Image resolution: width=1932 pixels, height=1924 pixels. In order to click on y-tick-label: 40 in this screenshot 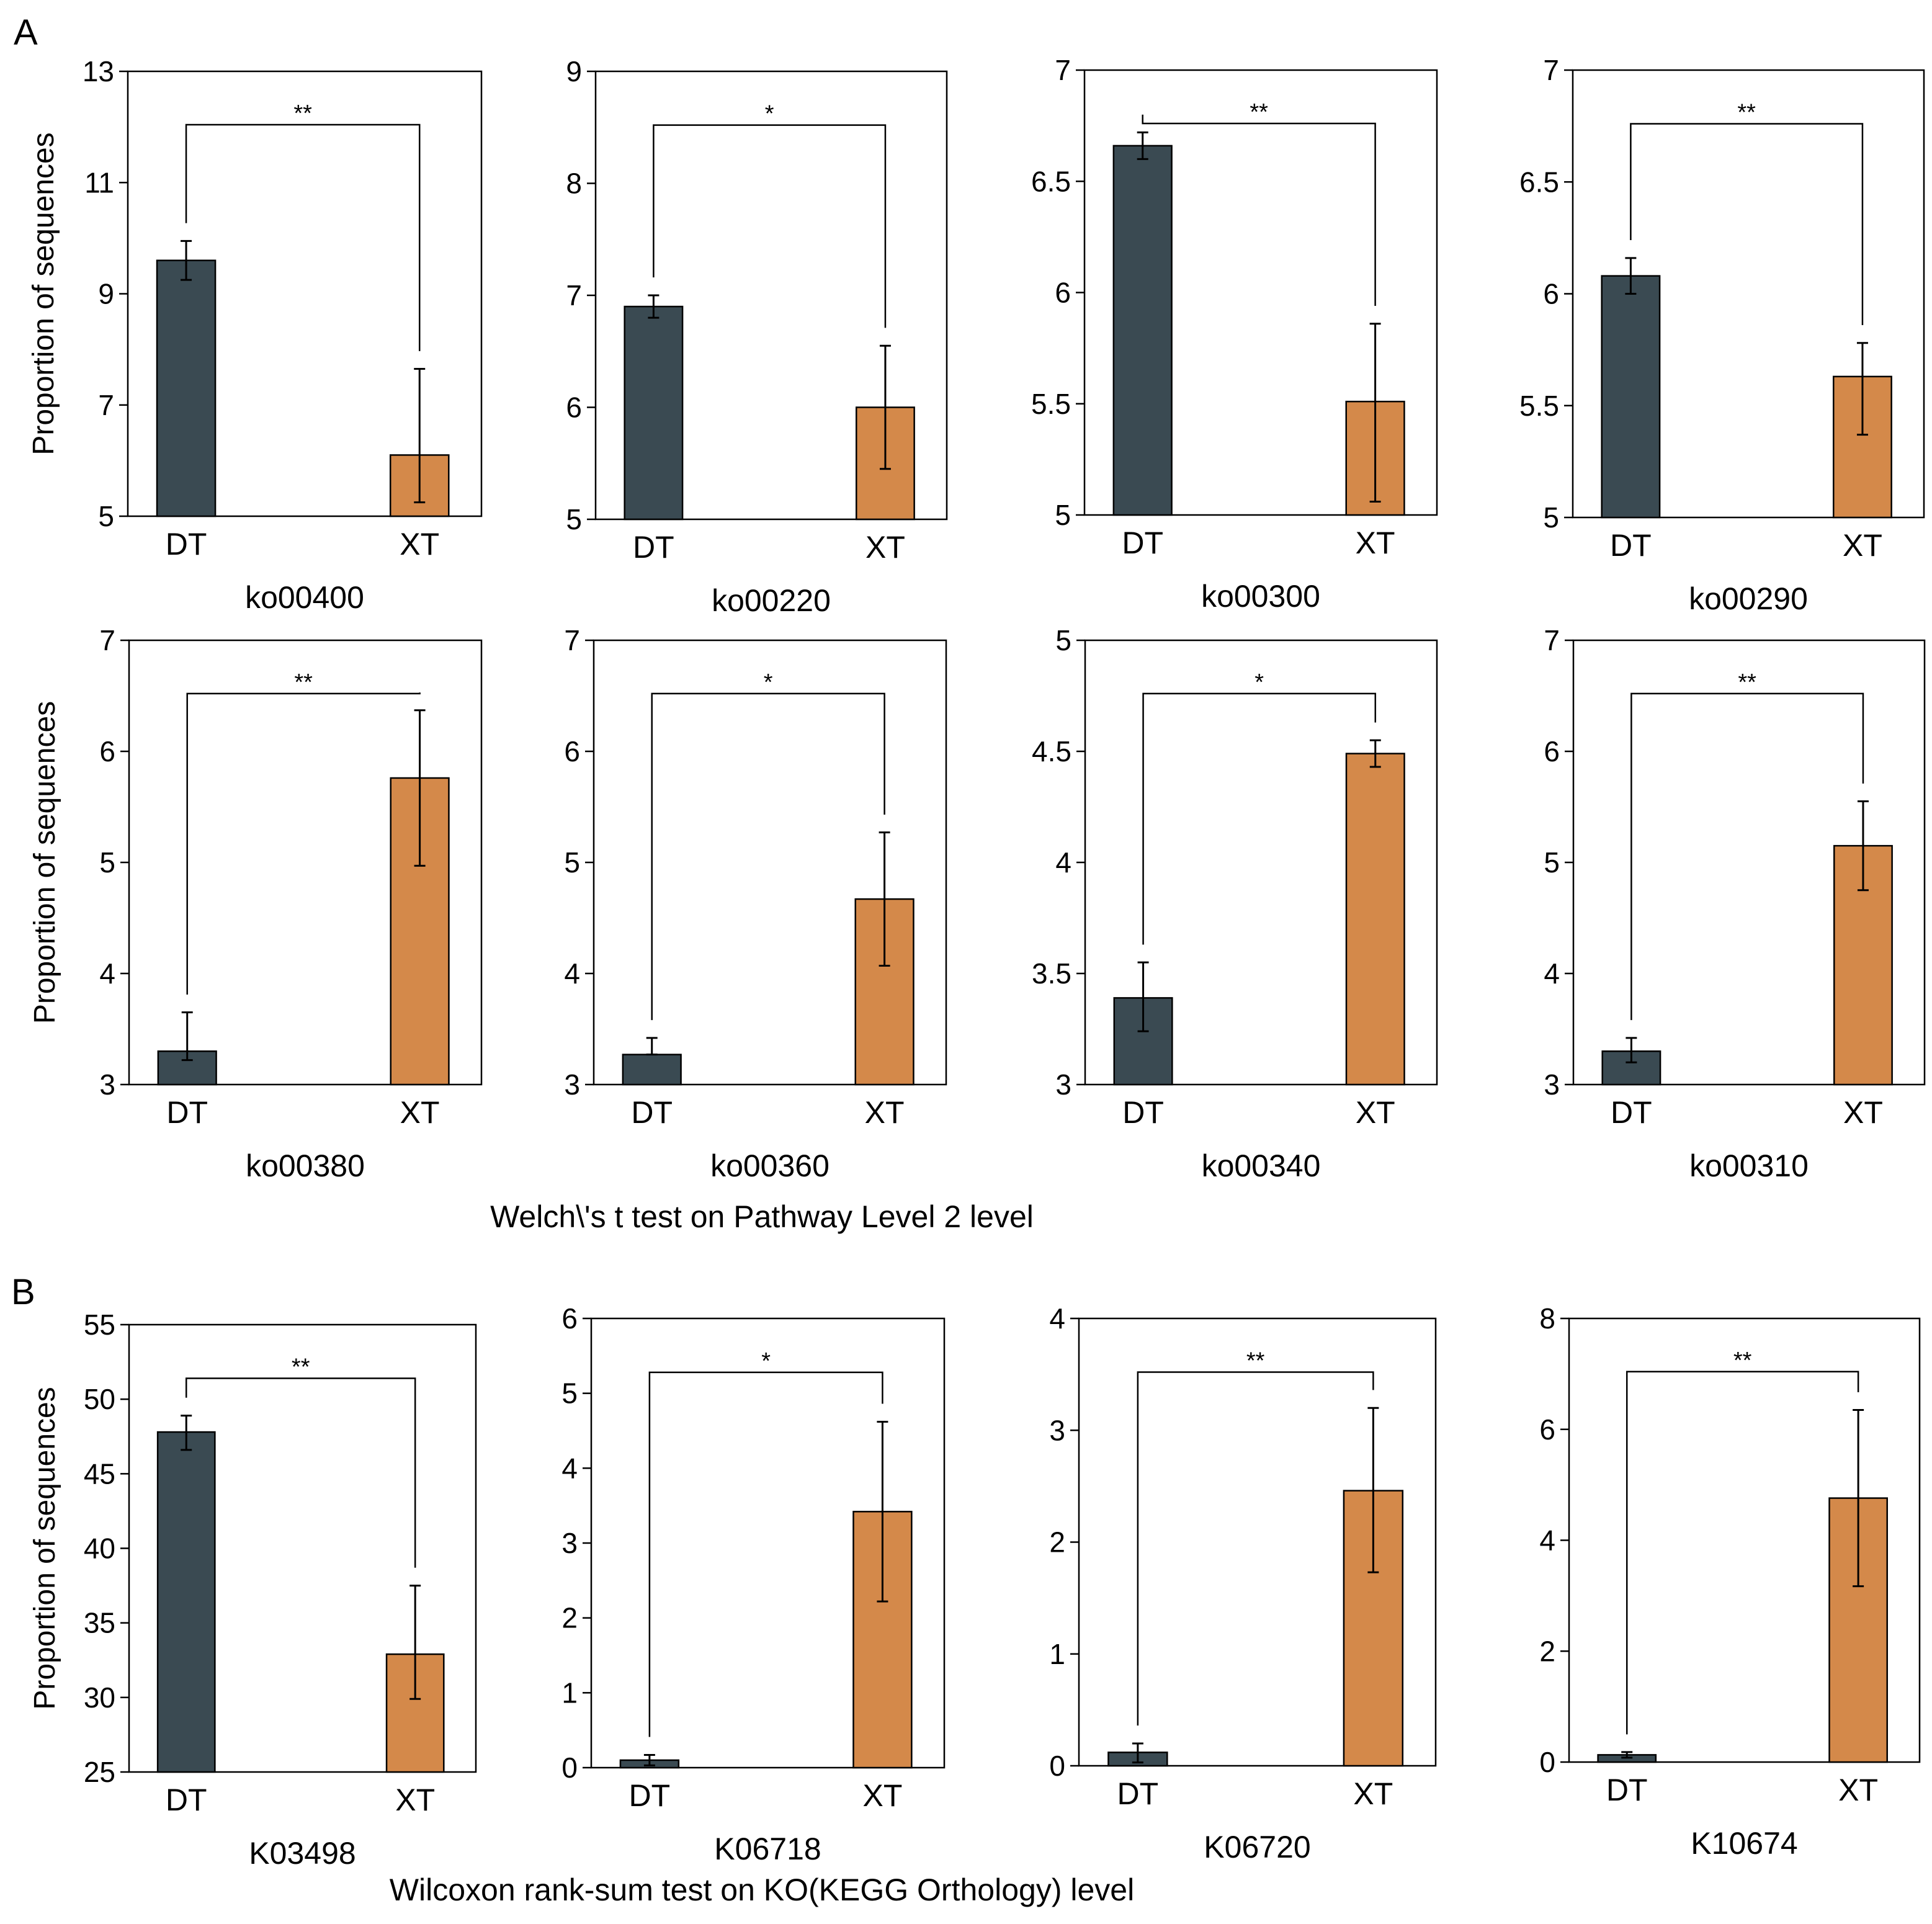, I will do `click(99, 1548)`.